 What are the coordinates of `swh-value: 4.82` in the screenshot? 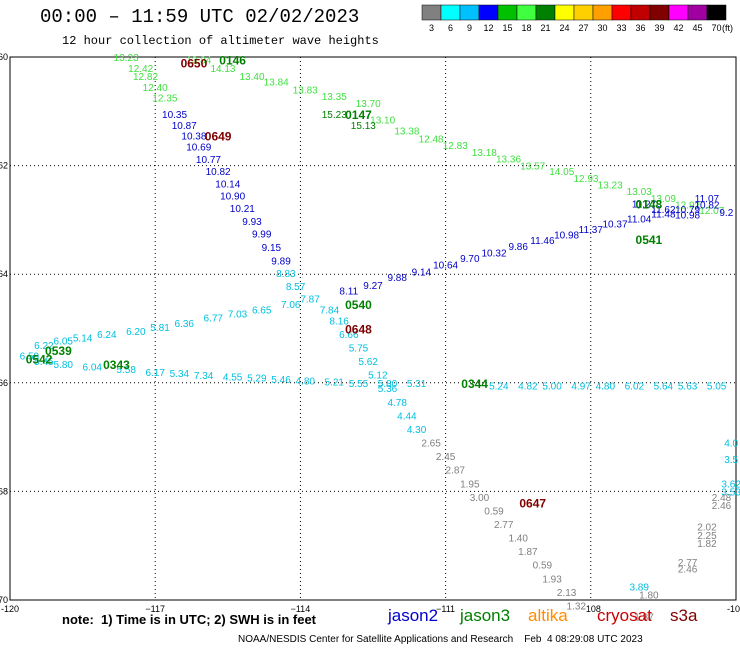 It's located at (528, 387).